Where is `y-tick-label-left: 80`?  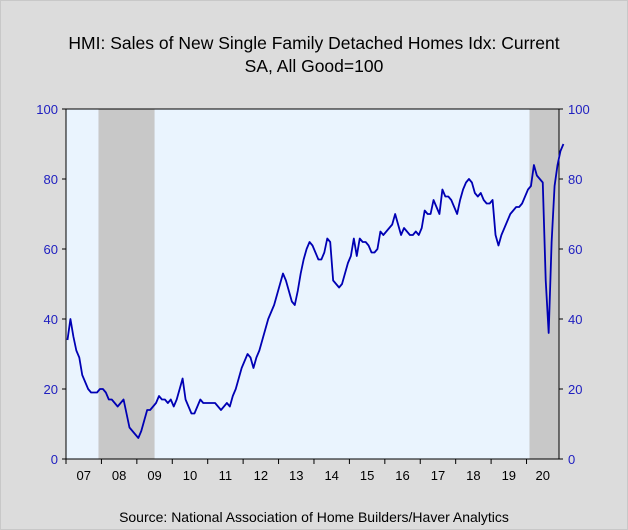
y-tick-label-left: 80 is located at coordinates (51, 179).